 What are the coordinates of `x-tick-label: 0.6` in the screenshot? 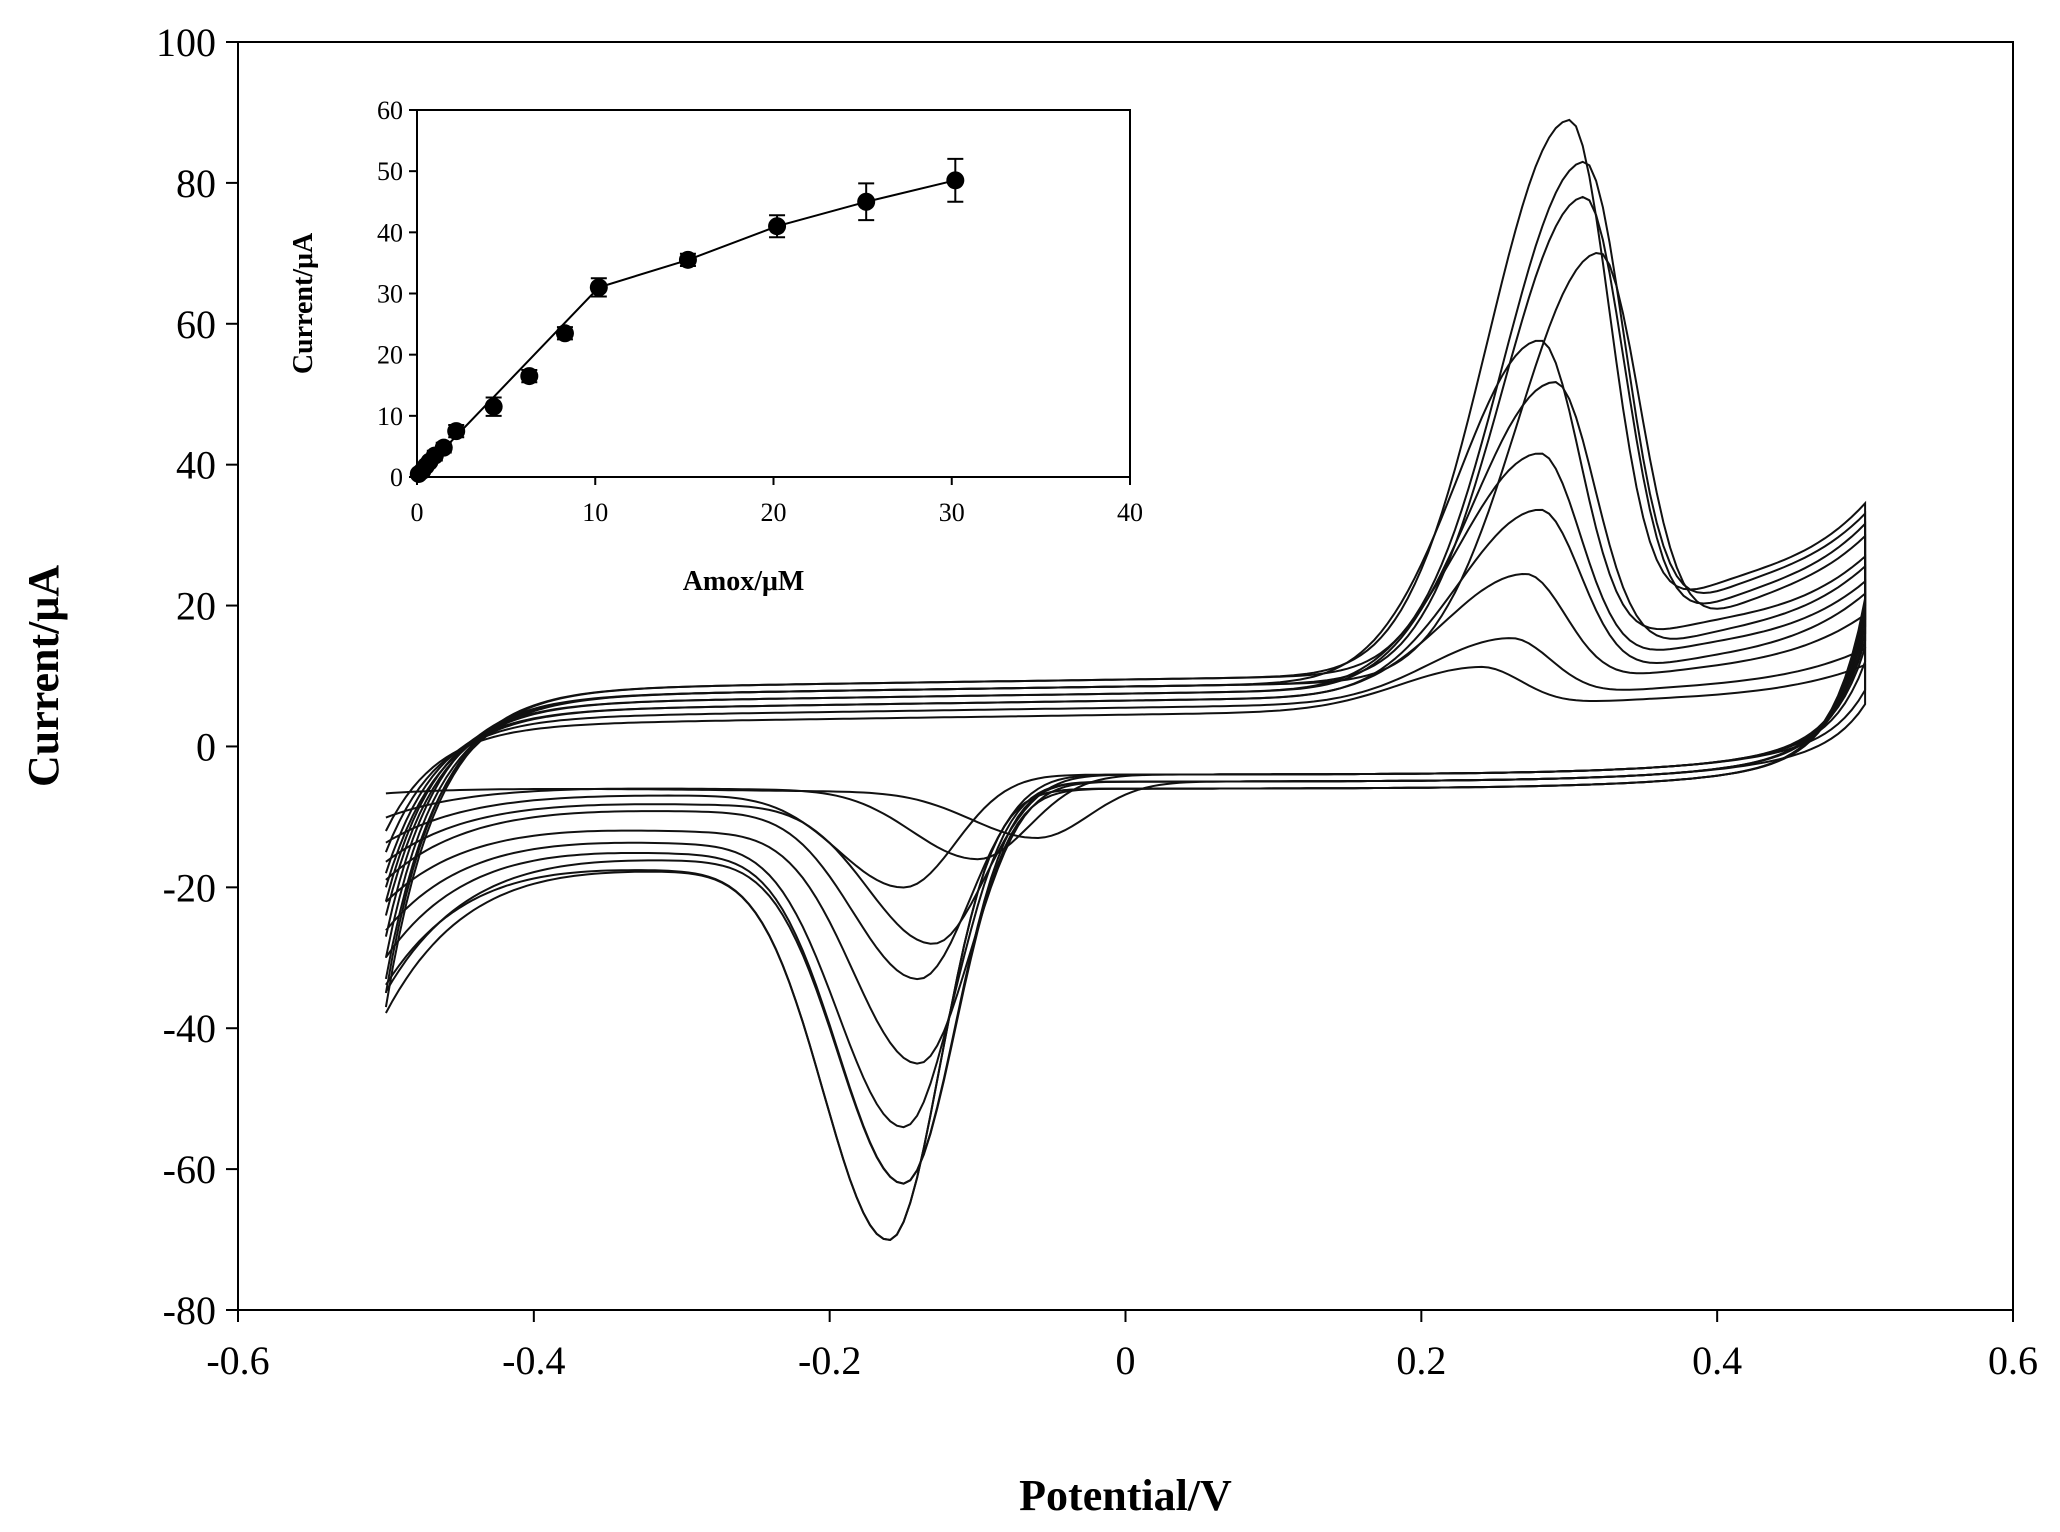 It's located at (2013, 1360).